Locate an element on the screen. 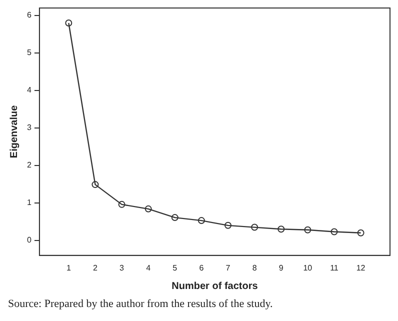 Image resolution: width=398 pixels, height=321 pixels. y-tick-label: 0 is located at coordinates (29, 240).